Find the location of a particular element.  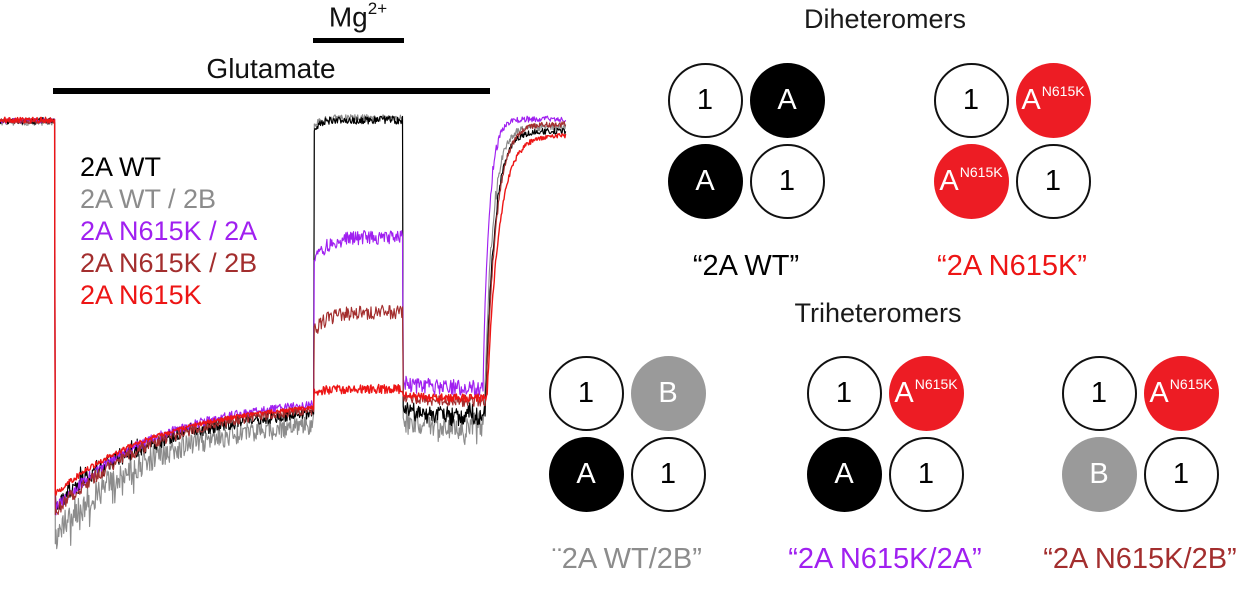

group-caption-2a-wt-2b: ¨2A WT/2B” is located at coordinates (627, 559).